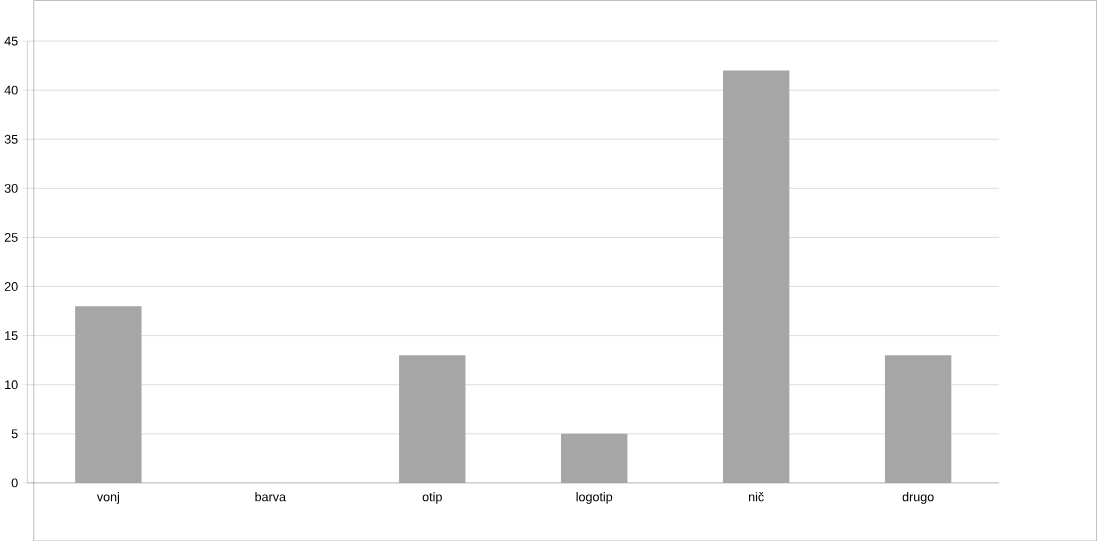 This screenshot has width=1097, height=541. Describe the element at coordinates (11, 139) in the screenshot. I see `y-tick-label: 35` at that location.